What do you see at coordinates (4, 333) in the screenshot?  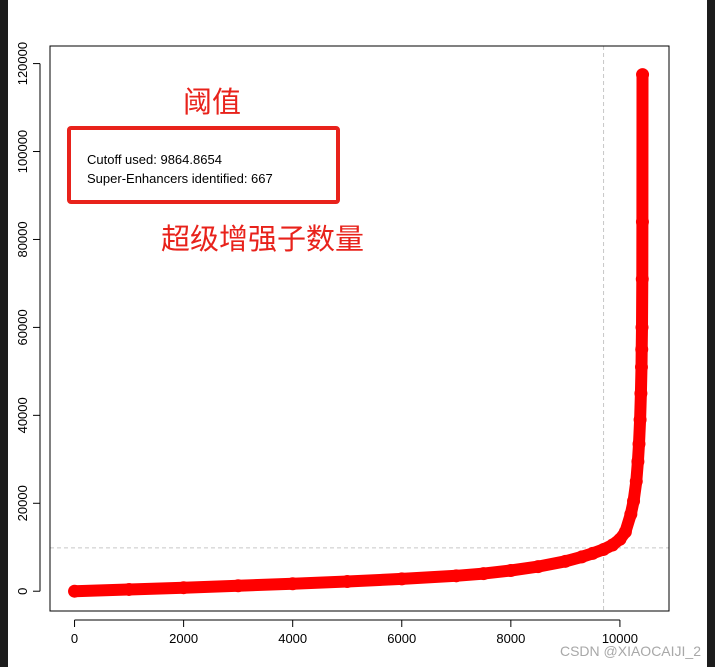 I see `window-frame-left` at bounding box center [4, 333].